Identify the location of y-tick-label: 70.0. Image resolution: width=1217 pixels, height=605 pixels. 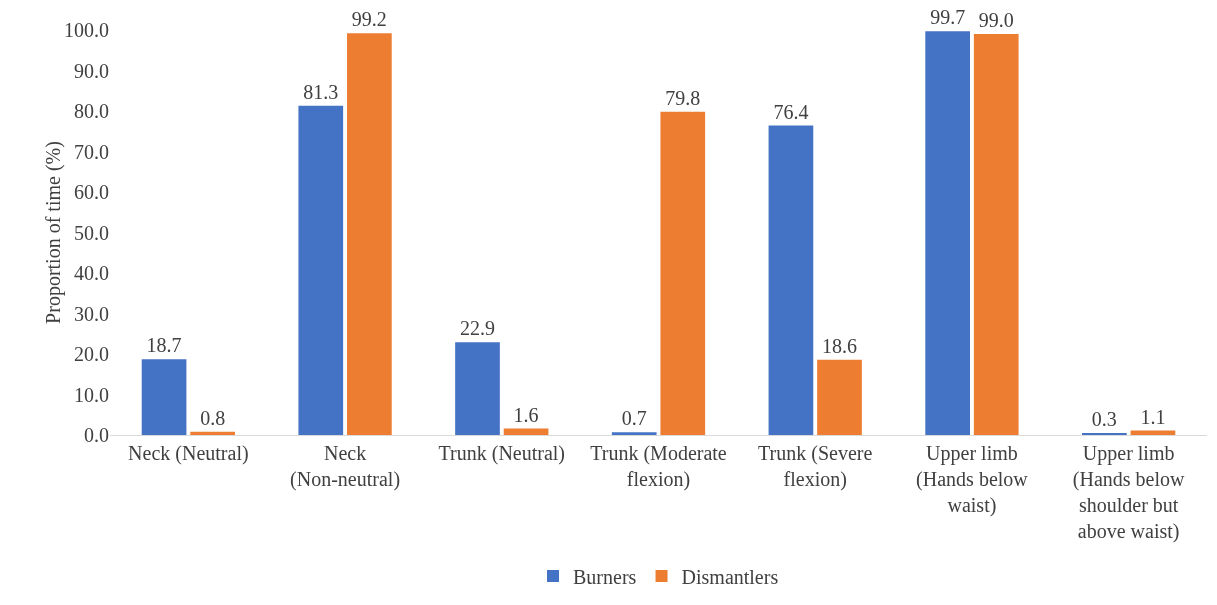
(91, 151).